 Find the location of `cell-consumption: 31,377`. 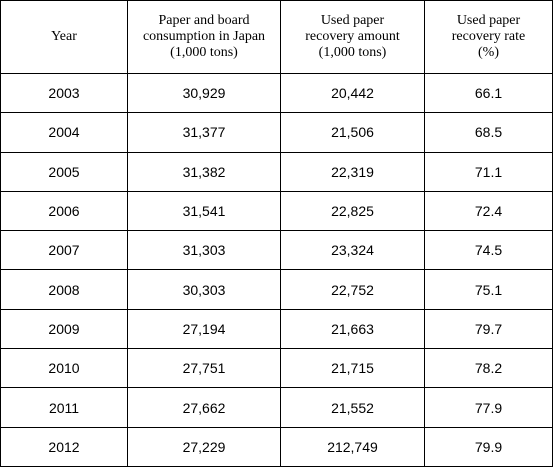

cell-consumption: 31,377 is located at coordinates (204, 132).